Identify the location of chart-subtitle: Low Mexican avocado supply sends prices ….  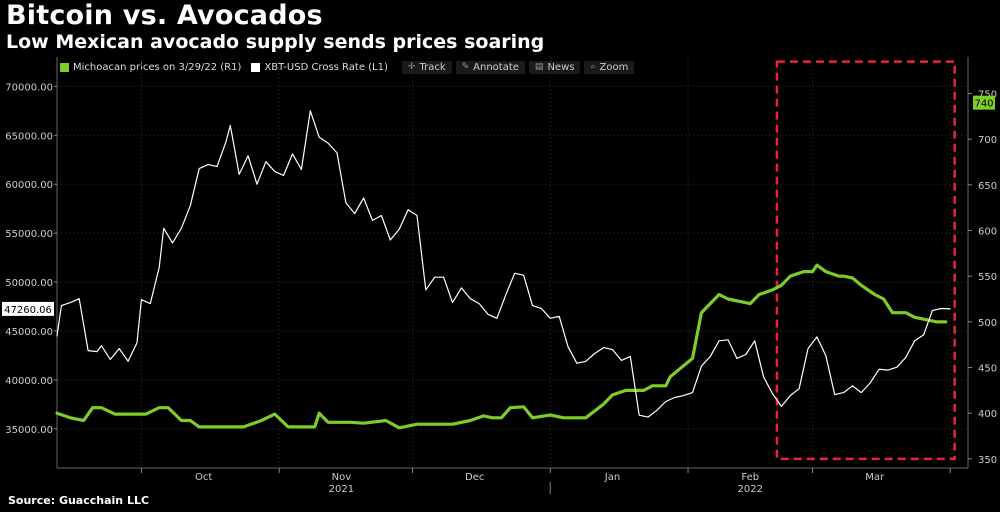
(275, 42).